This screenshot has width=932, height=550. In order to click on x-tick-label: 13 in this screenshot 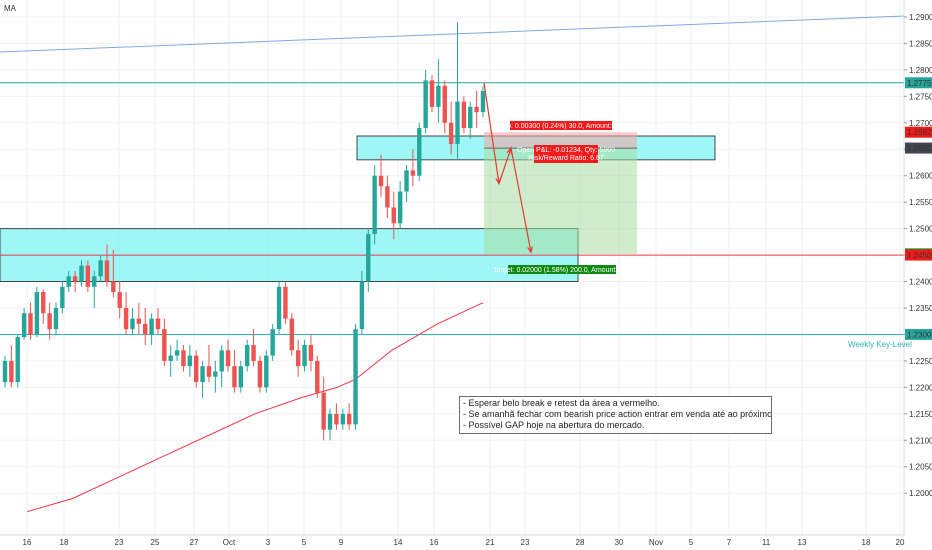, I will do `click(802, 542)`.